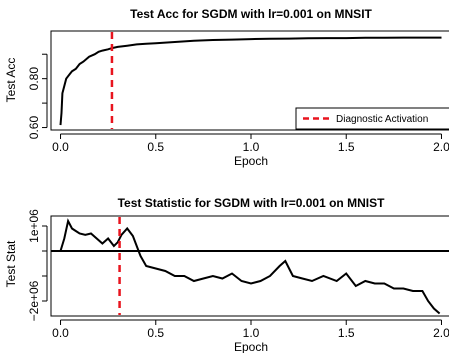 The image size is (449, 353). Describe the element at coordinates (11, 263) in the screenshot. I see `bottom-y-label: Test Stat` at that location.